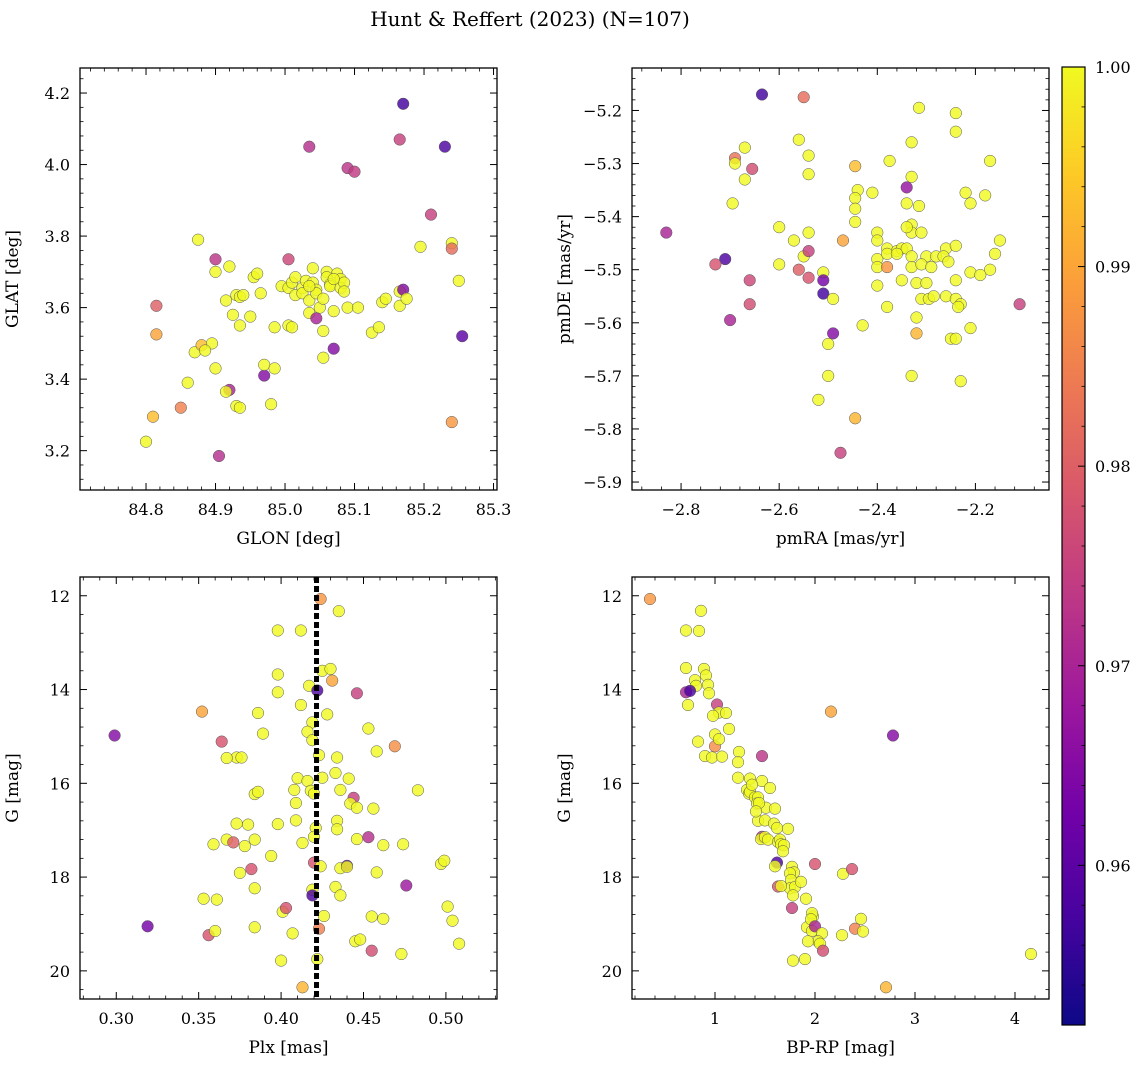 Image resolution: width=1148 pixels, height=1067 pixels. What do you see at coordinates (602, 429) in the screenshot?
I see `y-tick-label: −5.8` at bounding box center [602, 429].